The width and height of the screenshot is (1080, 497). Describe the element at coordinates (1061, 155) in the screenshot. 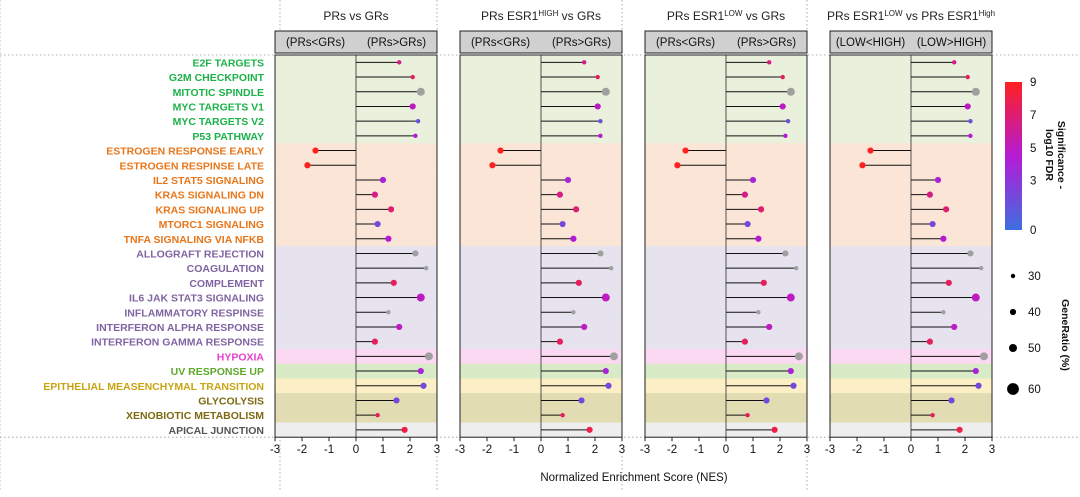

I see `color-legend-title-line: Significance -` at that location.